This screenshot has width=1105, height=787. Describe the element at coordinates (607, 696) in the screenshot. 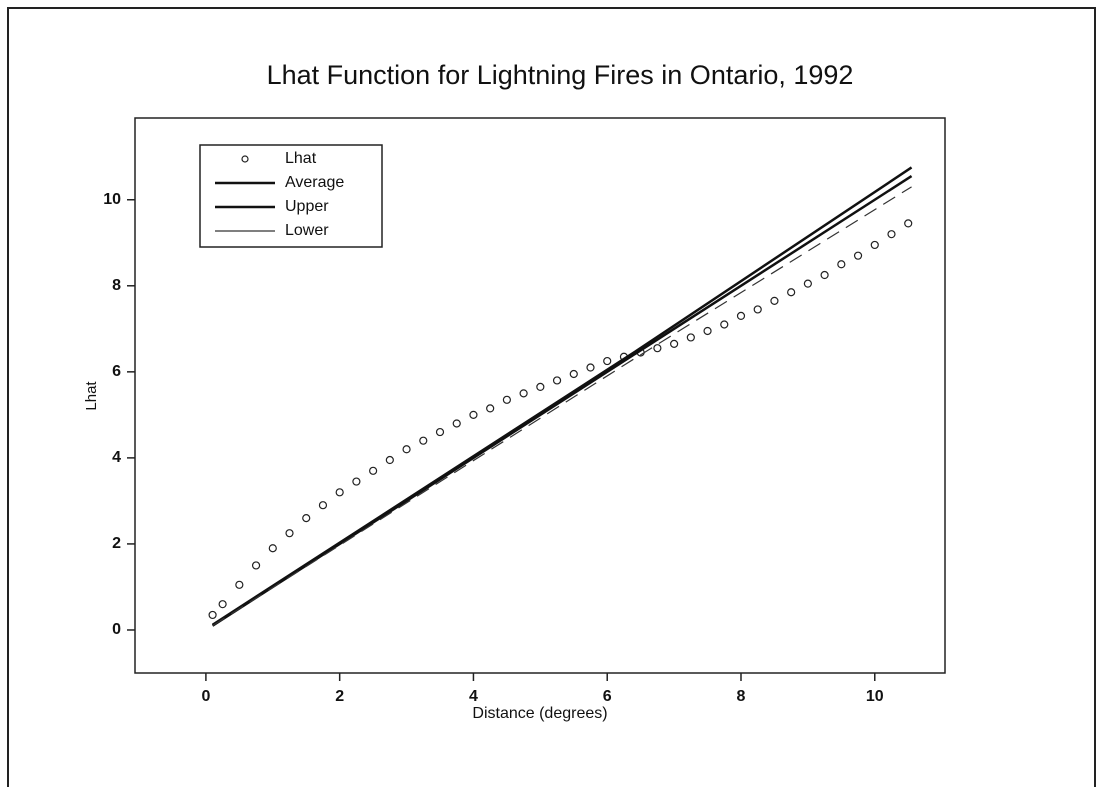

I see `x-tick-label: 6` at that location.